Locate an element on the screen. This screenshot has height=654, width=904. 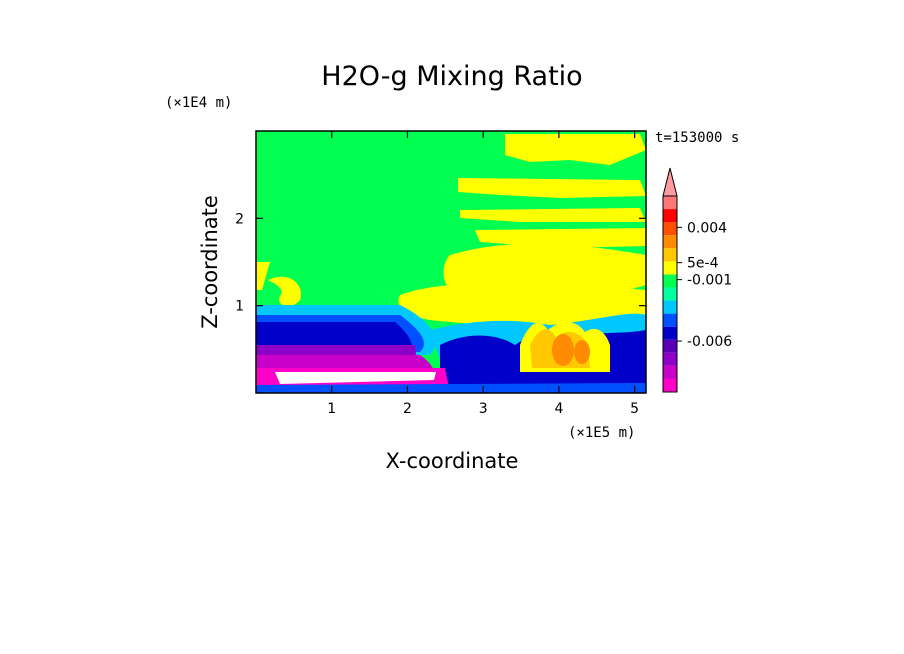
x-unit-label: (×1E5 m) is located at coordinates (601, 433).